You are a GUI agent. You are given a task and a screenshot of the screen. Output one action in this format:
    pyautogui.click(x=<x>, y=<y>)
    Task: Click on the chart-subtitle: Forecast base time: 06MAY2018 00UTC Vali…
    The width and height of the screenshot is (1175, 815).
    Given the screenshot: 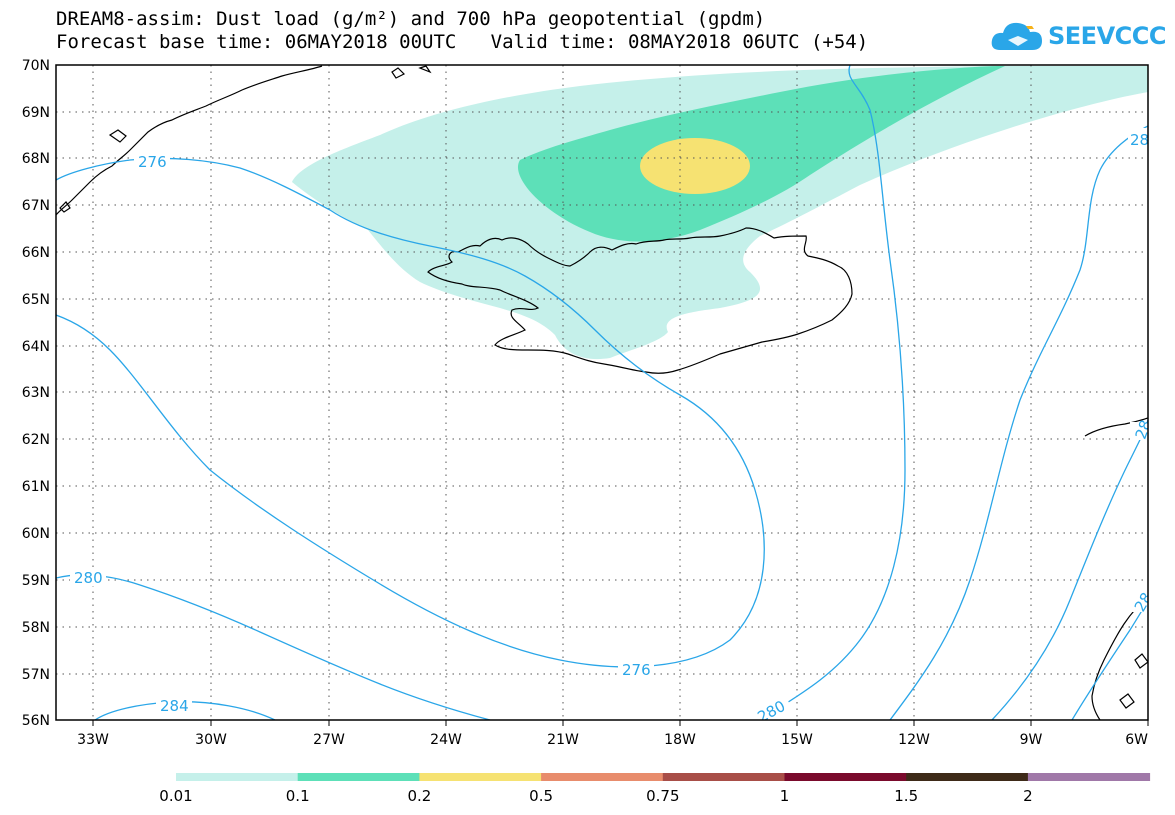 What is the action you would take?
    pyautogui.click(x=462, y=42)
    